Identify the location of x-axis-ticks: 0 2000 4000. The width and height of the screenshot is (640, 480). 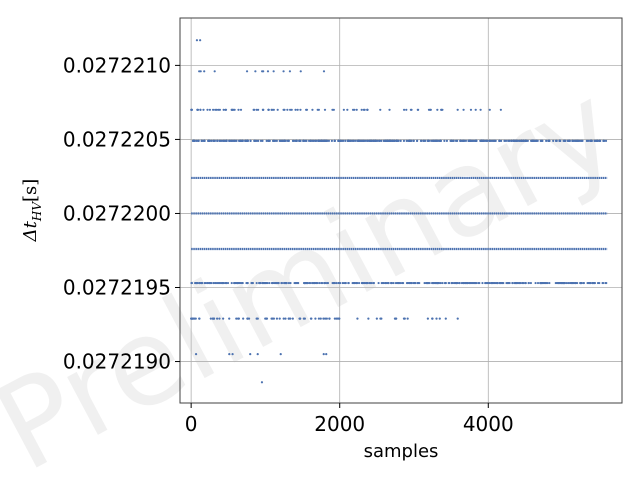
(349, 419).